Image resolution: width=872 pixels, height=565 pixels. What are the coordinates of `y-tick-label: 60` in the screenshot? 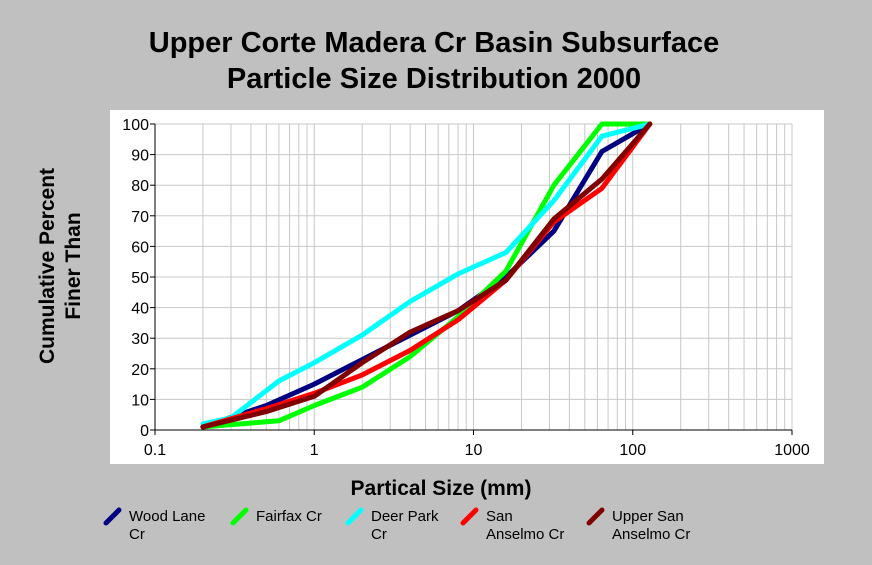 It's located at (140, 247).